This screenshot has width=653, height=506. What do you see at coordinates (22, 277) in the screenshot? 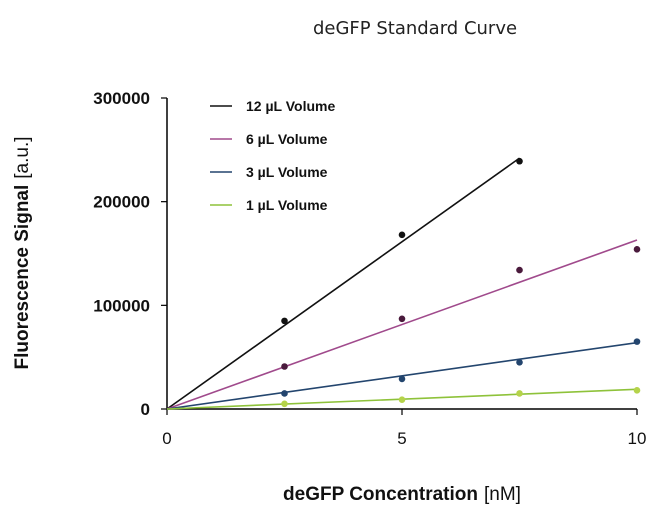
I see `y-axis-label-main: Fluorescence Signal` at bounding box center [22, 277].